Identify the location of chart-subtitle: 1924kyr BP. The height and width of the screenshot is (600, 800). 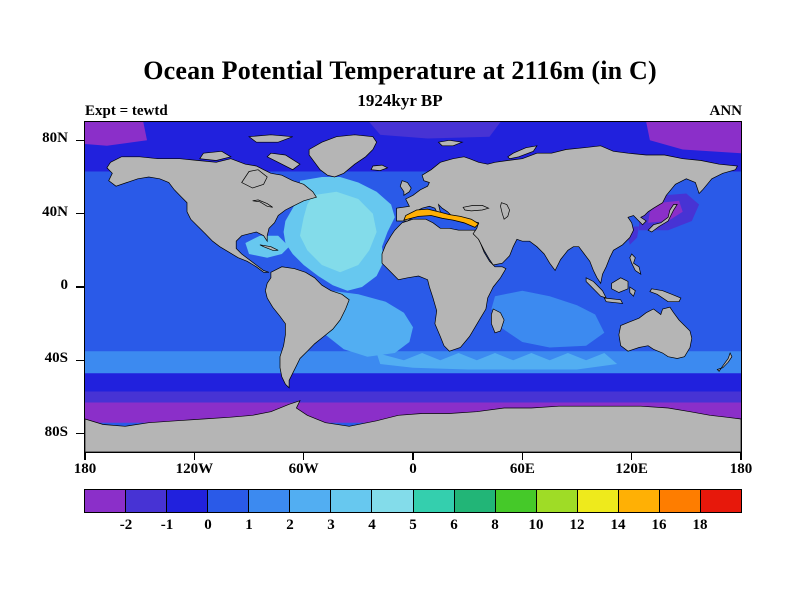
(400, 100).